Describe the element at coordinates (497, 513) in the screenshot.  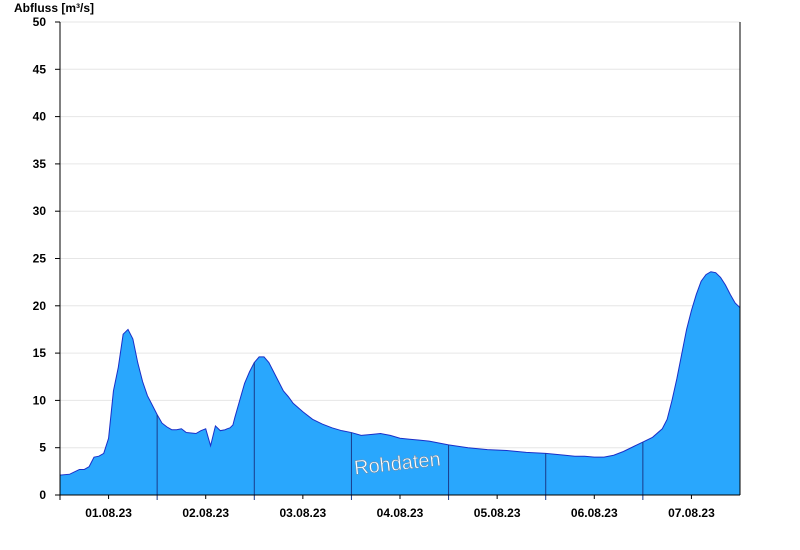
I see `x-tick-label: 05.08.23` at that location.